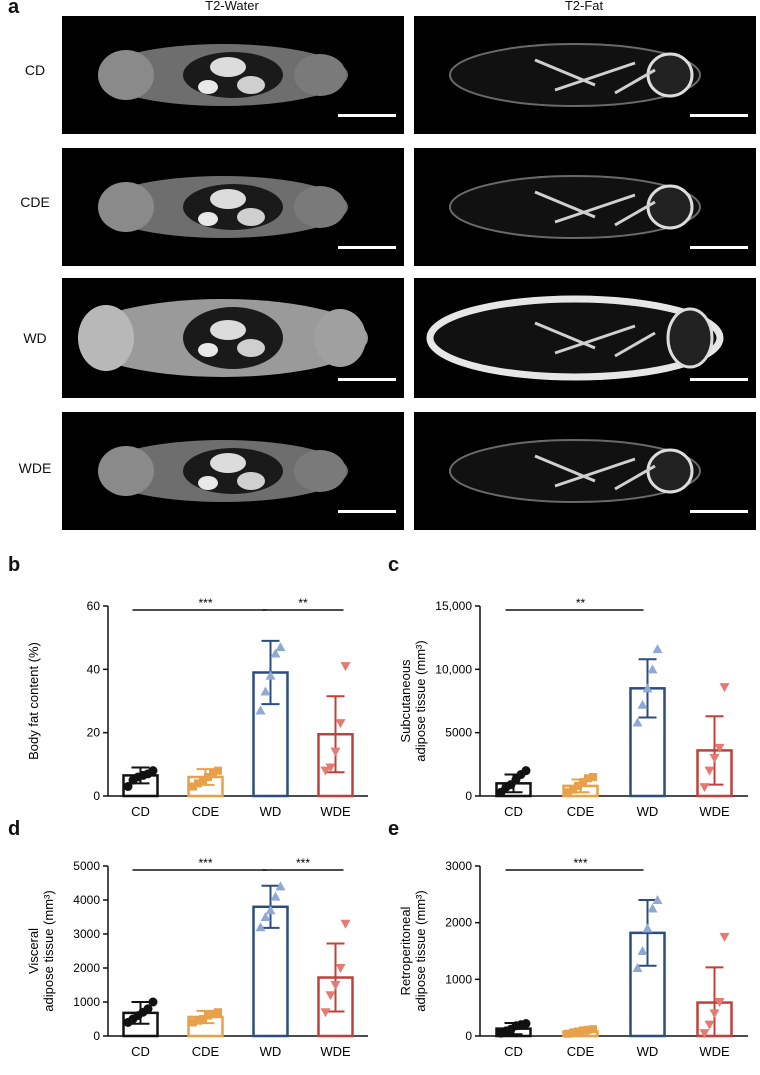 This screenshot has width=760, height=1075. Describe the element at coordinates (453, 606) in the screenshot. I see `y-tick-label: 15,000` at that location.